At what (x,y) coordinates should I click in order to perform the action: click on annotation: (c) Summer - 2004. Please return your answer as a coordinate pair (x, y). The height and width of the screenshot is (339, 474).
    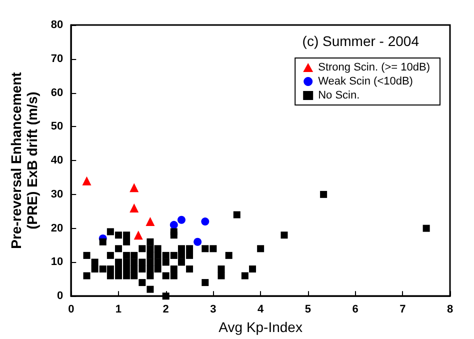
    Looking at the image, I should click on (361, 41).